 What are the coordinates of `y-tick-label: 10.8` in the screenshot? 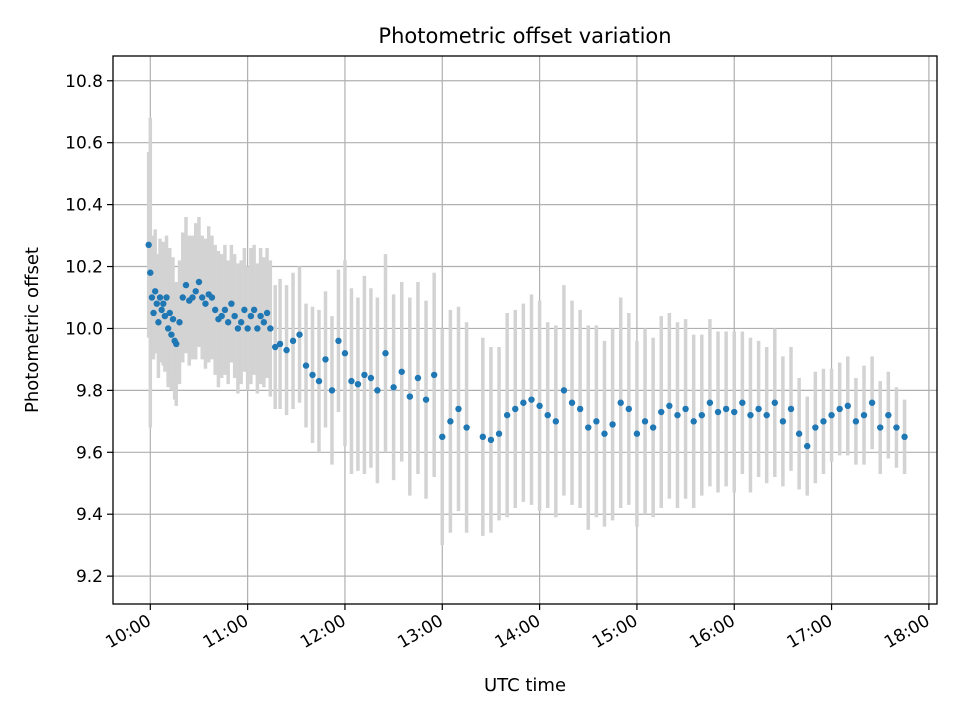 It's located at (84, 82).